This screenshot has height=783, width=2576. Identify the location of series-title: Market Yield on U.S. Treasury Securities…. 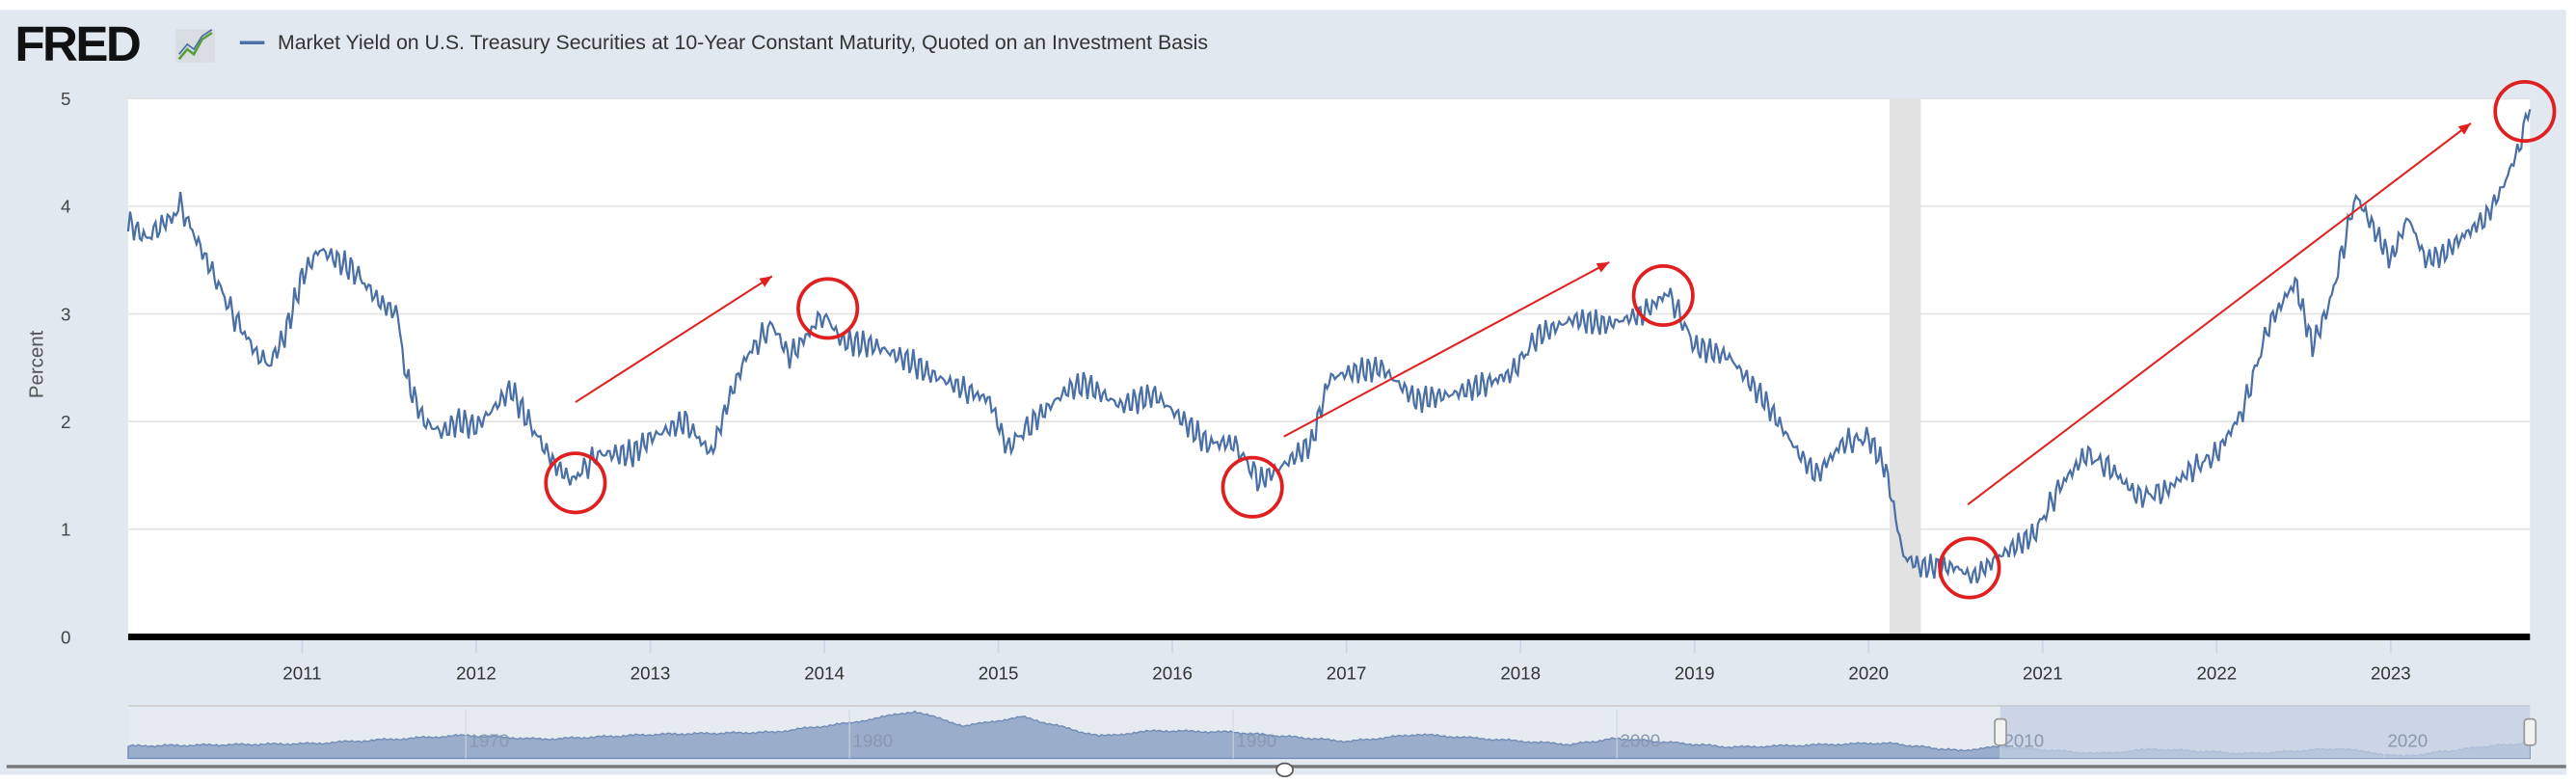
(743, 42).